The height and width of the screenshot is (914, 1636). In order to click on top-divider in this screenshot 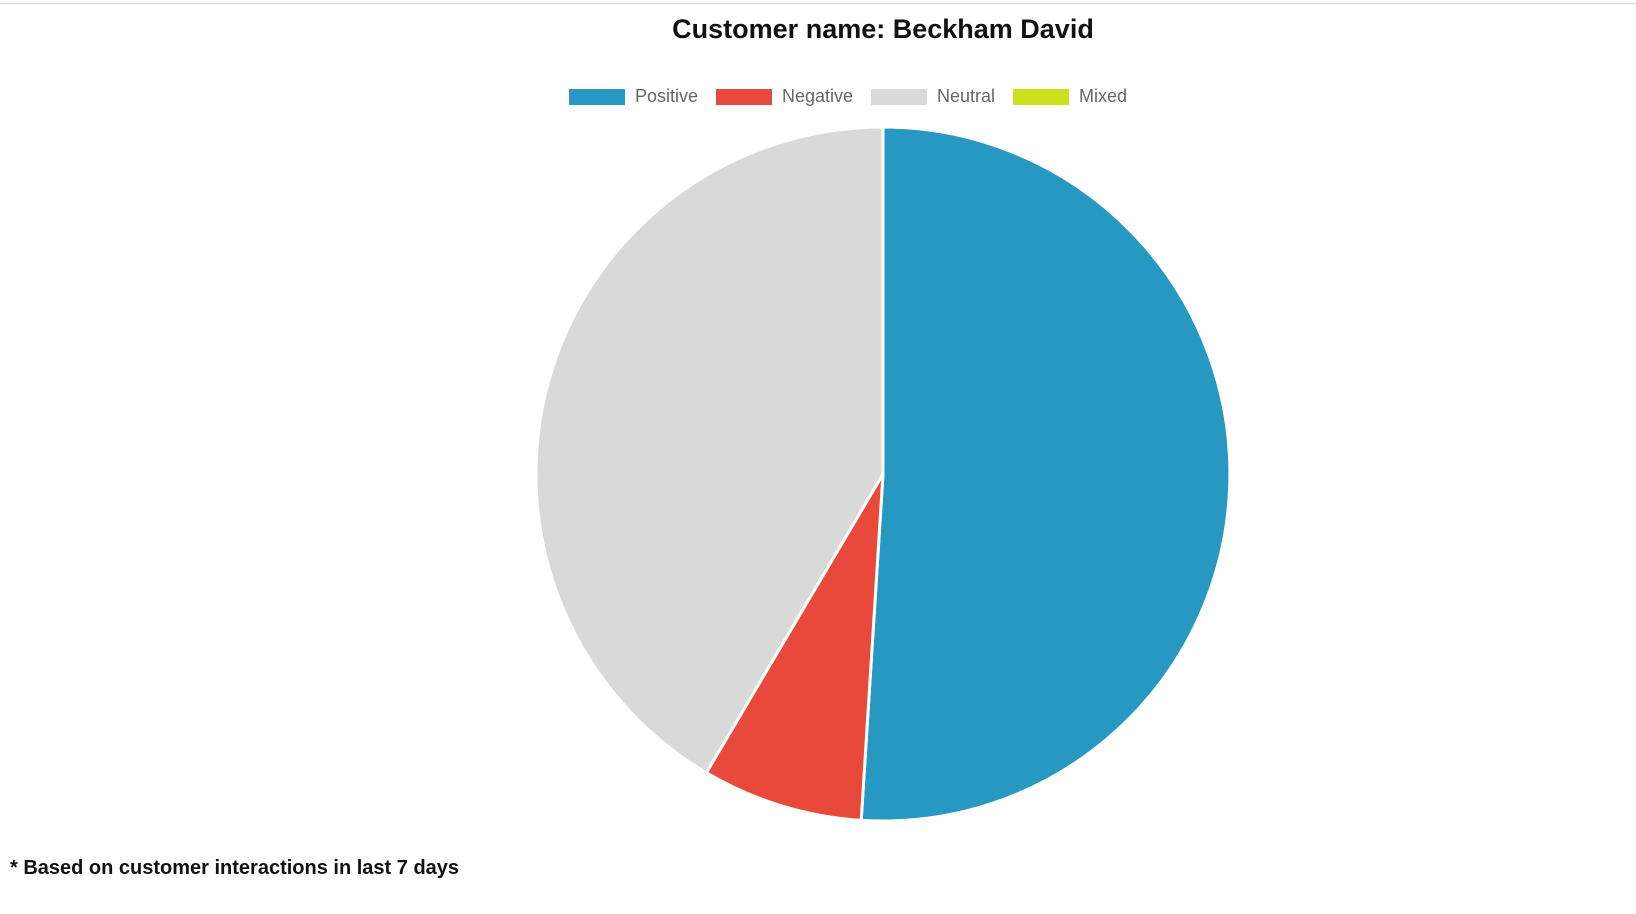, I will do `click(818, 3)`.